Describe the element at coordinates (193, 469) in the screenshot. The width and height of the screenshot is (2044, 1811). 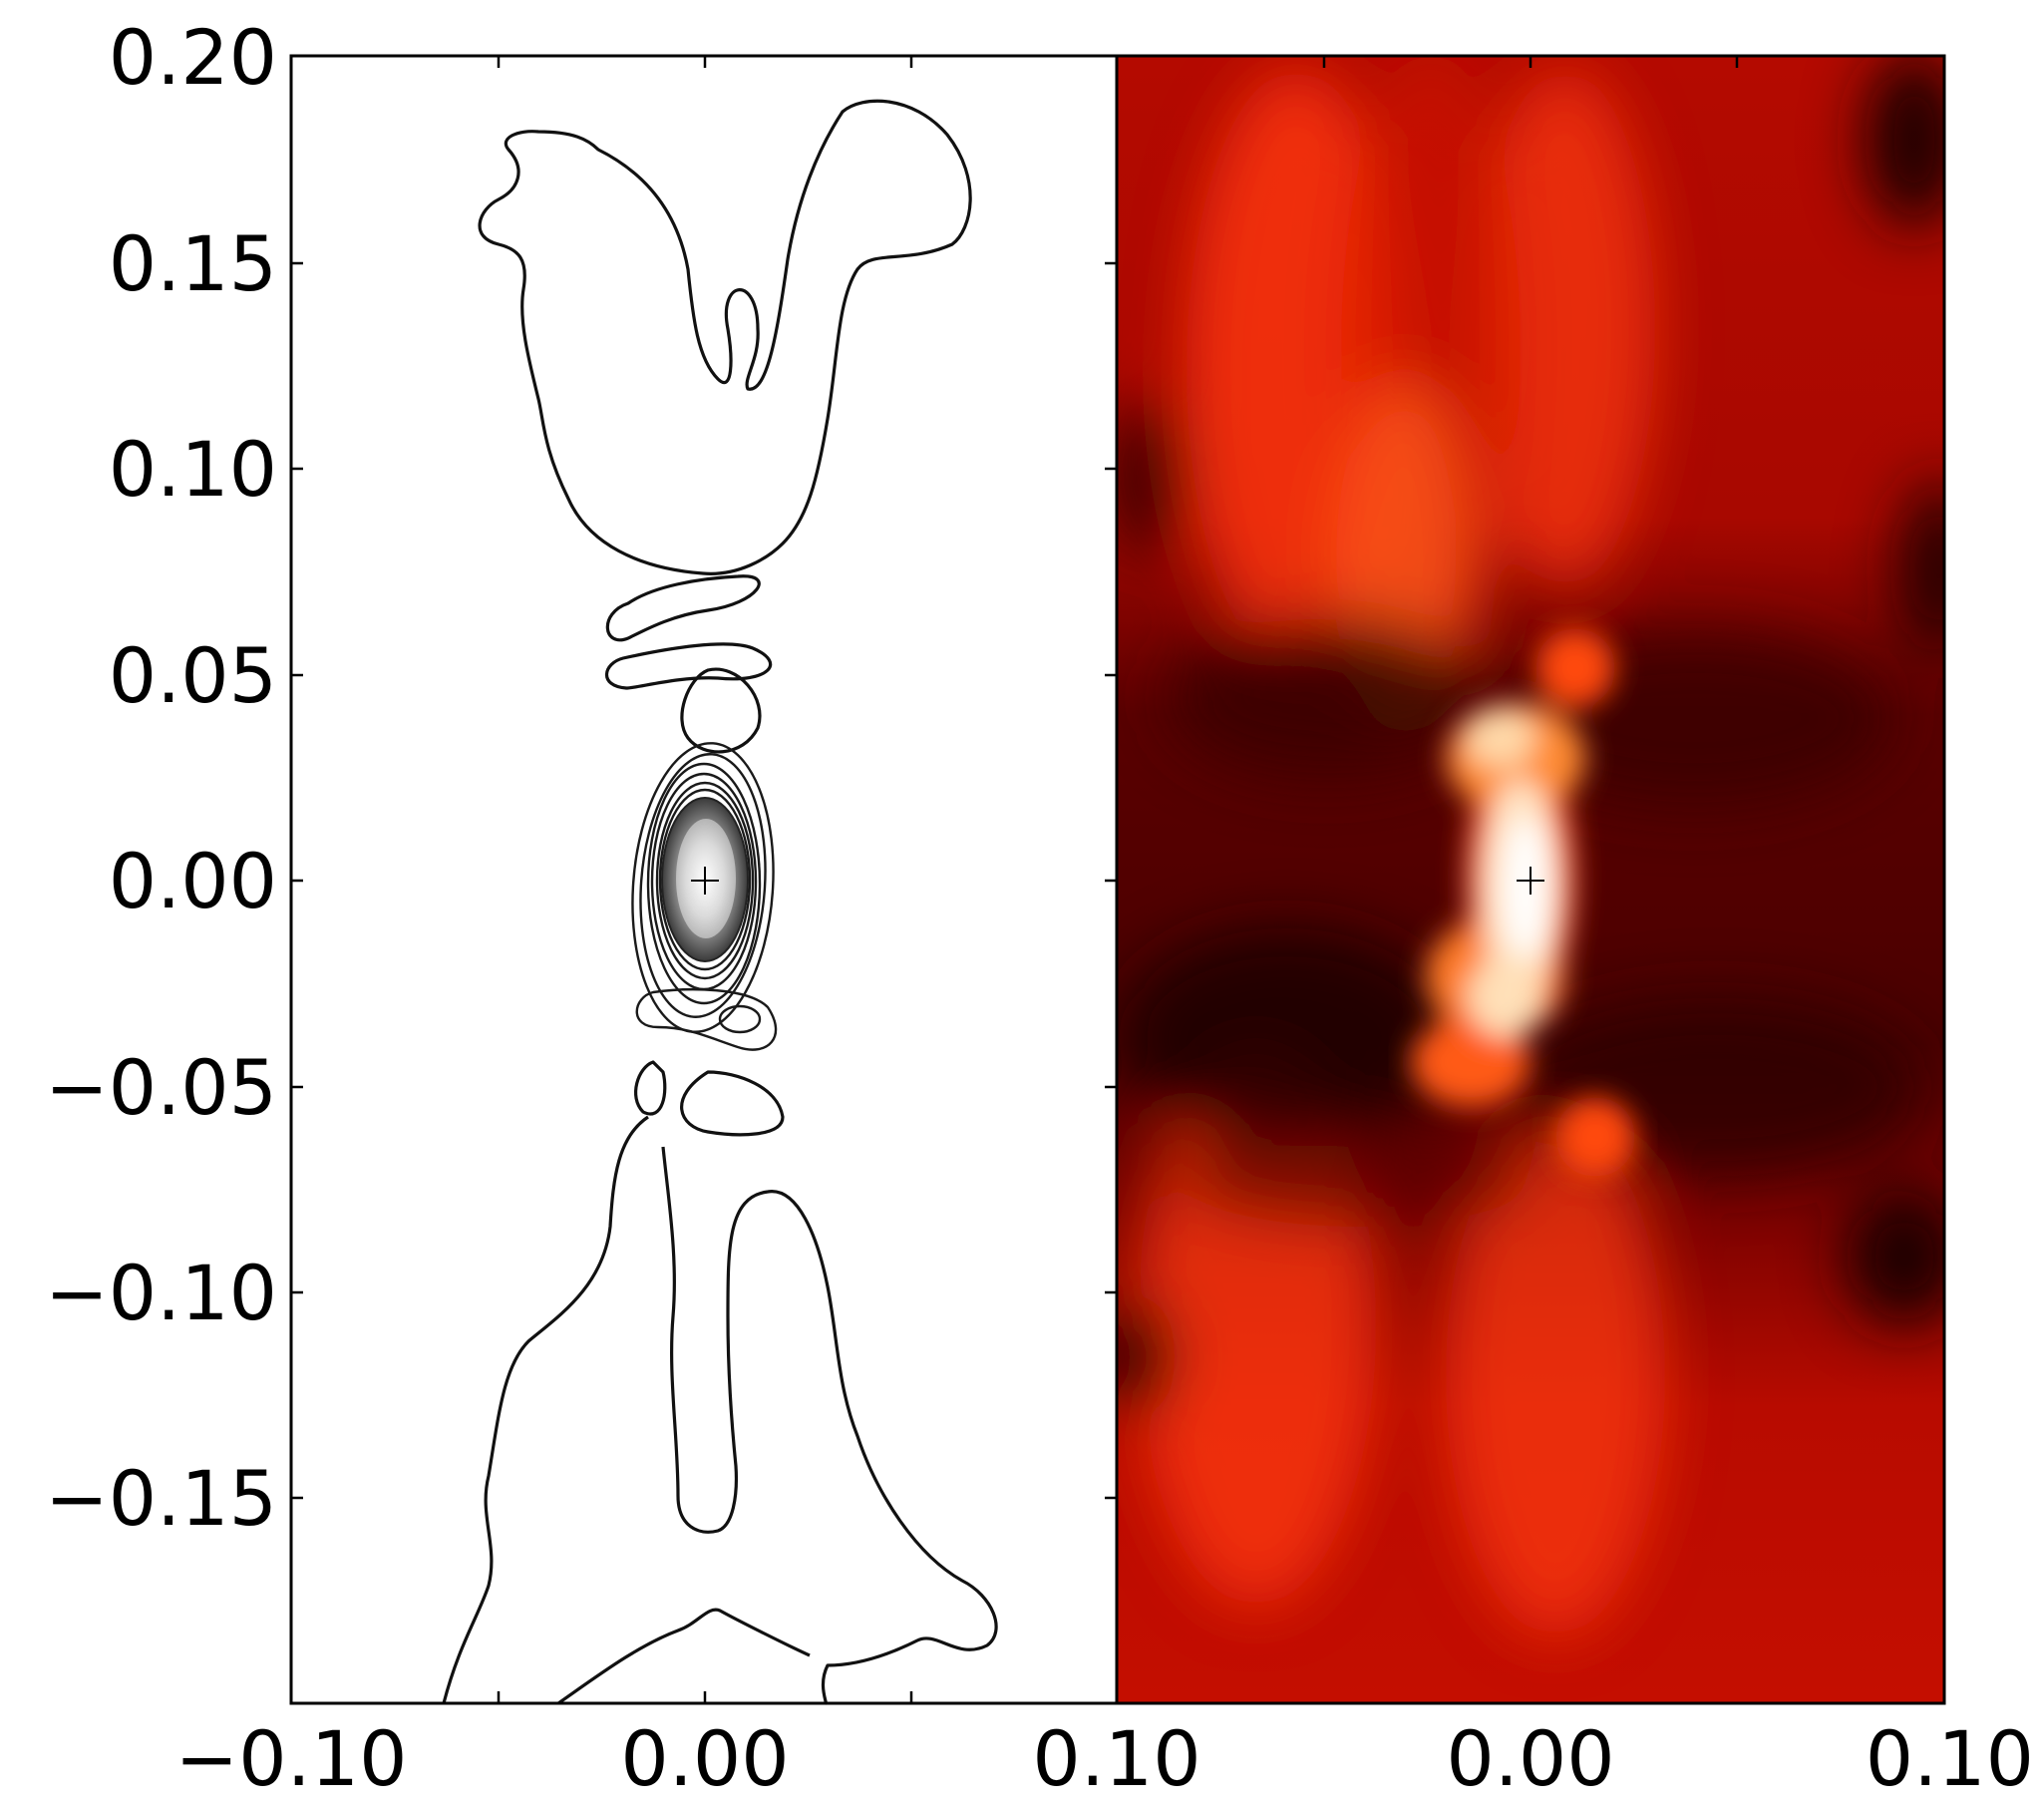
I see `y-tick-label: 0.10` at that location.